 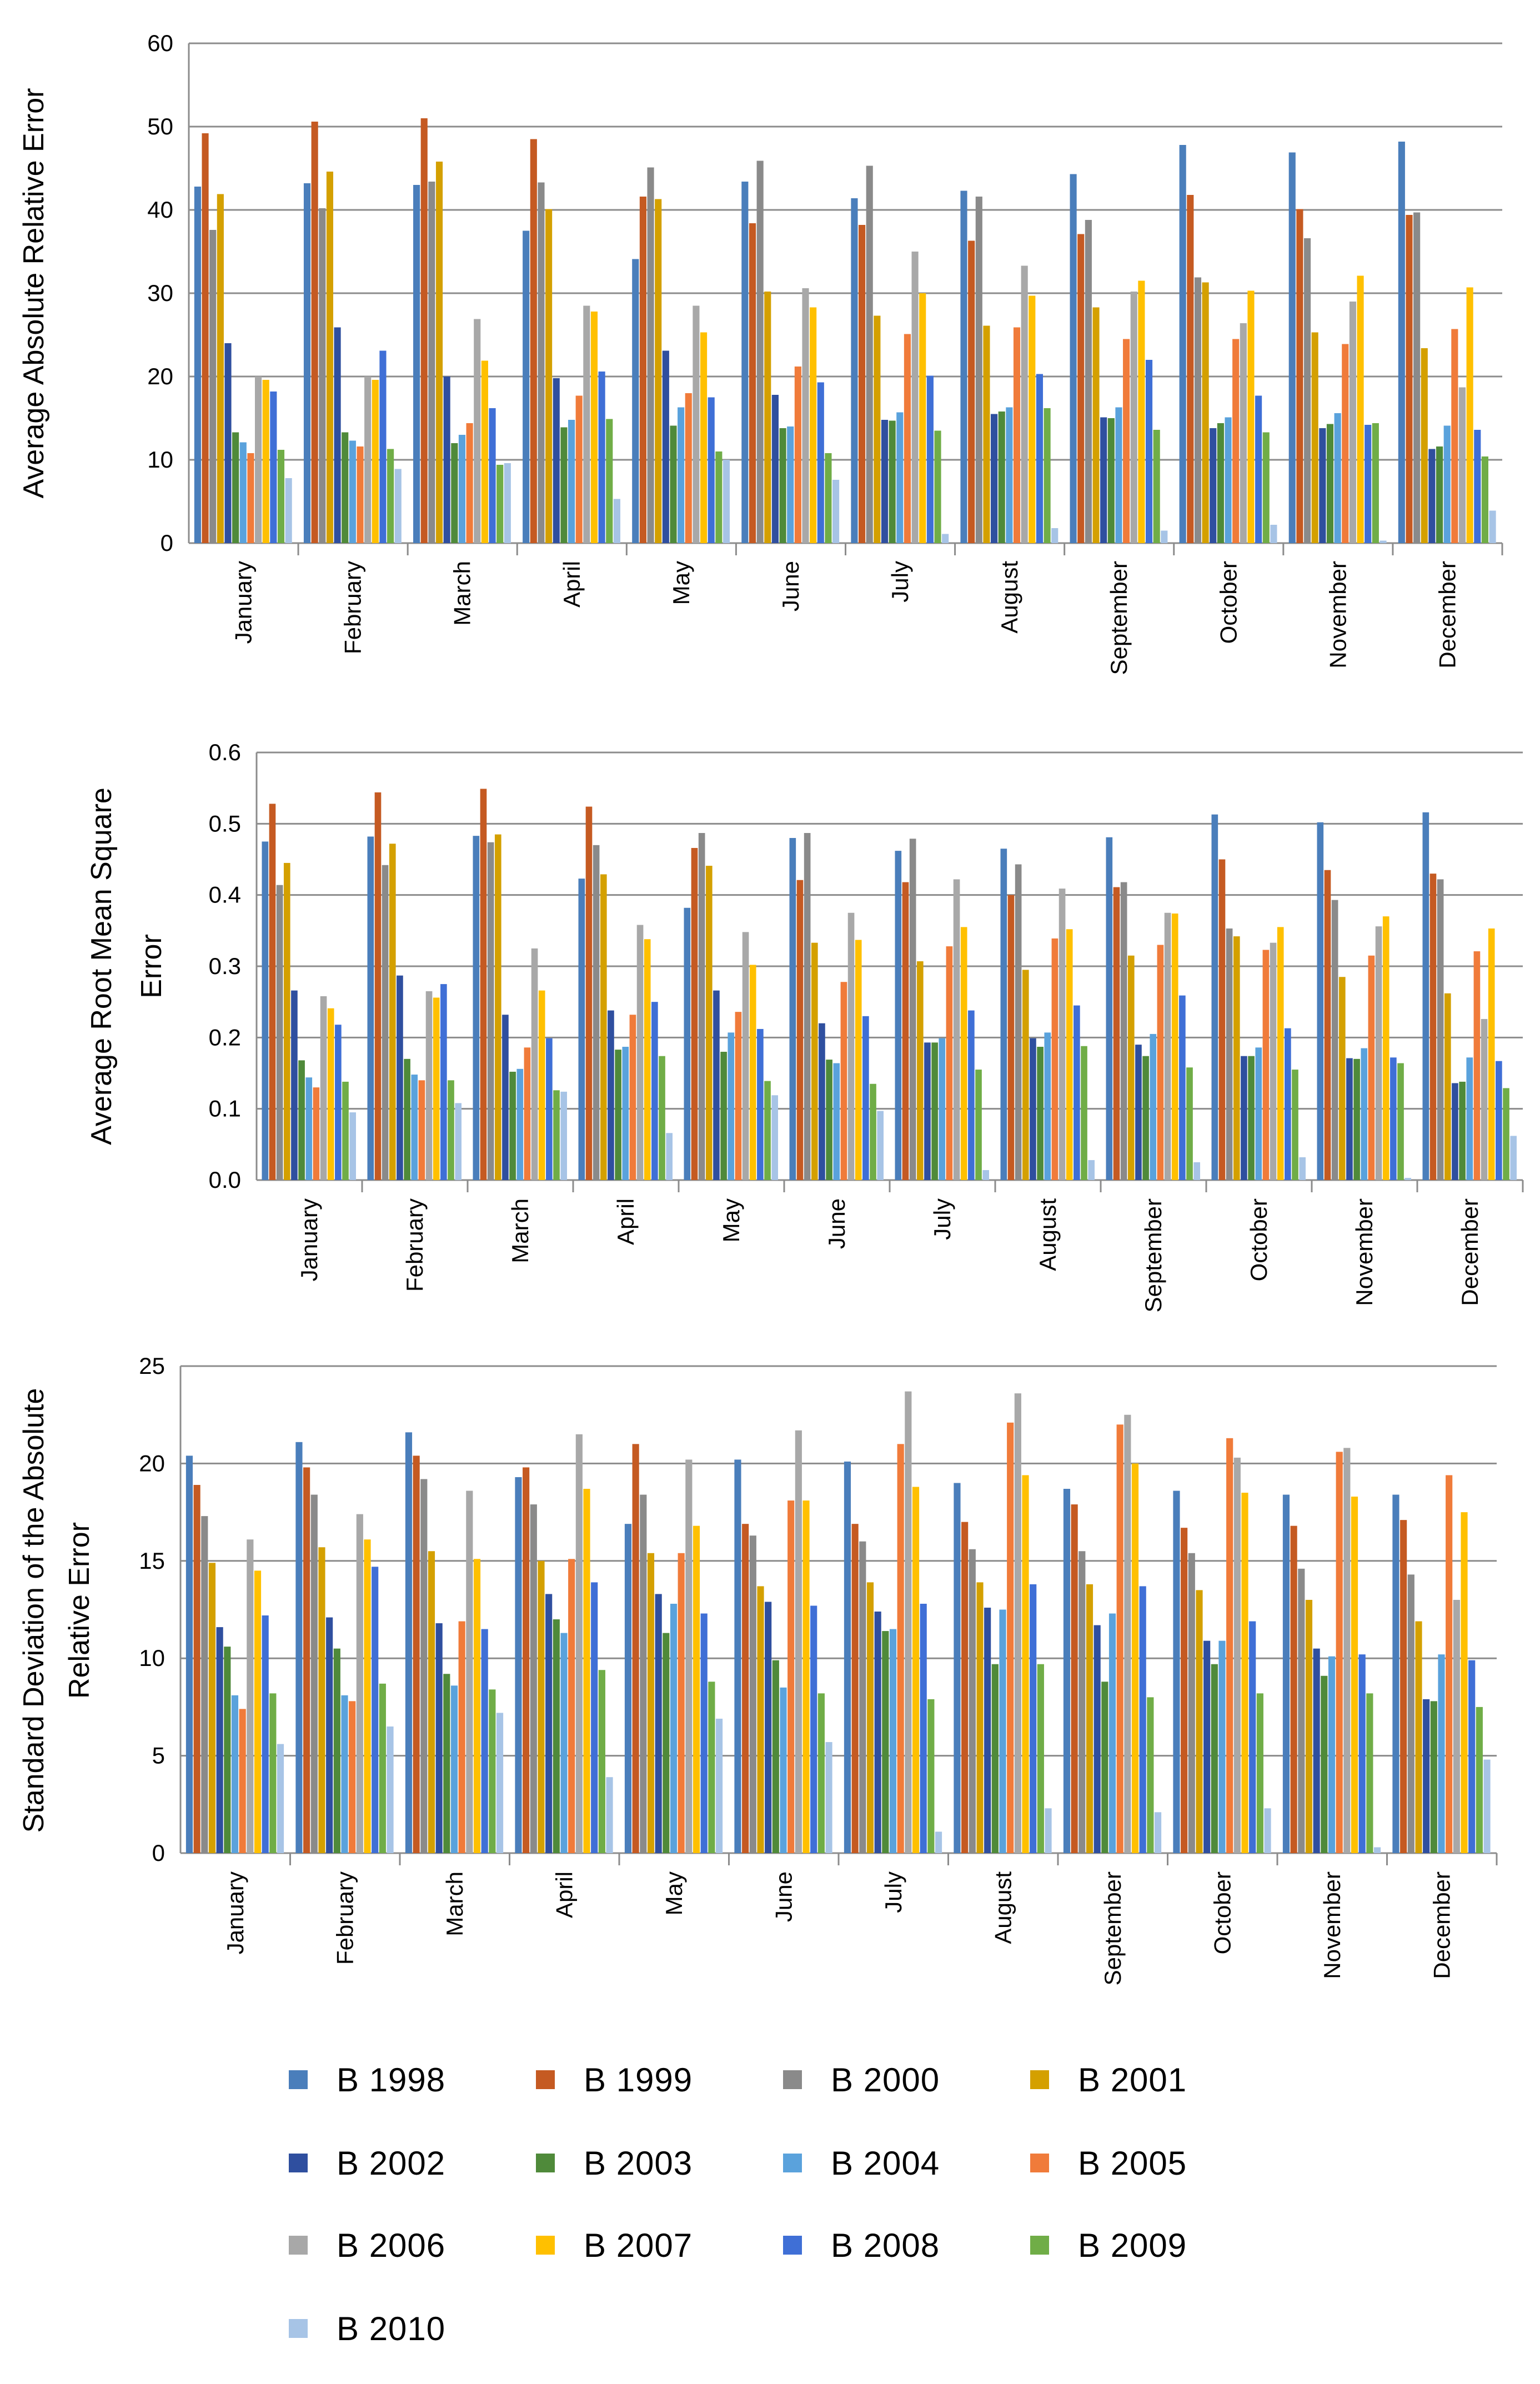 I want to click on bar-b-1999-april, so click(x=533, y=341).